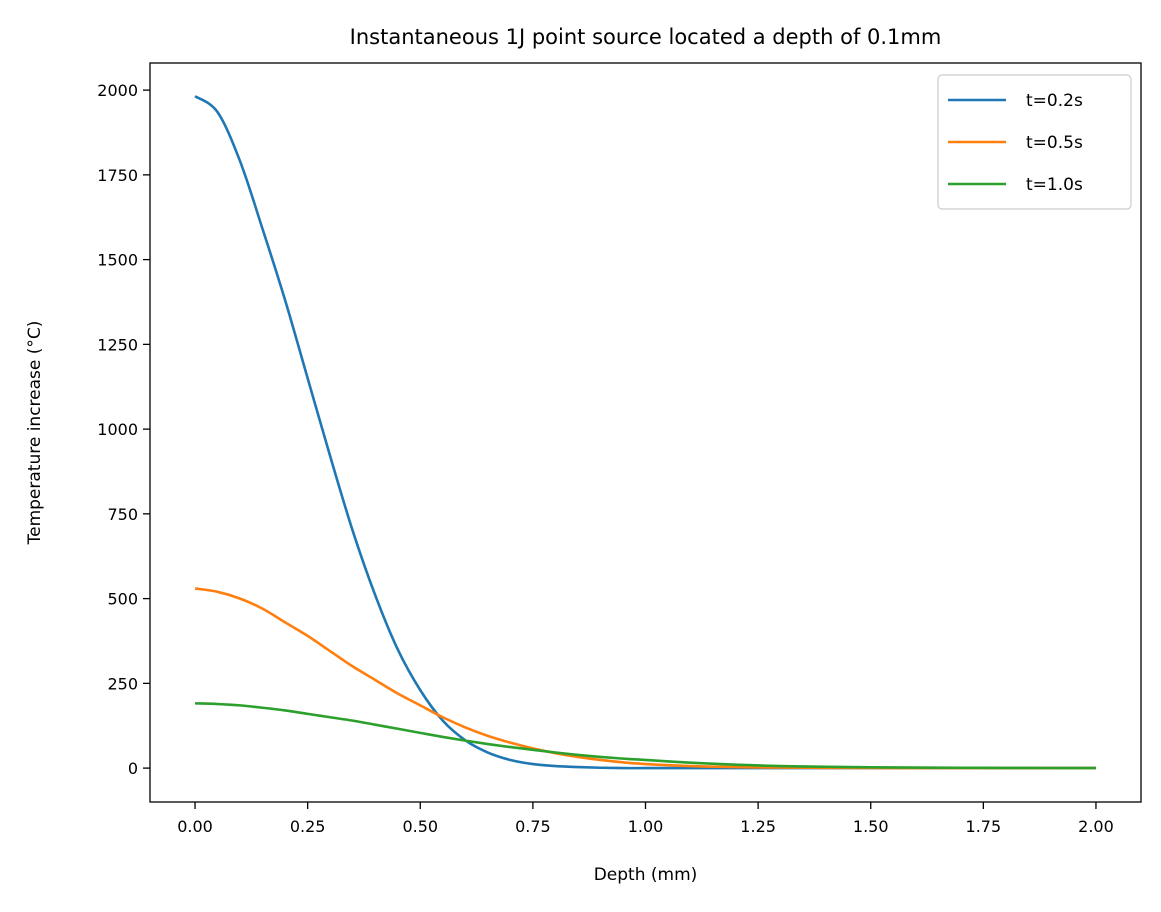  Describe the element at coordinates (1096, 826) in the screenshot. I see `x-tick-label: 2.00` at that location.